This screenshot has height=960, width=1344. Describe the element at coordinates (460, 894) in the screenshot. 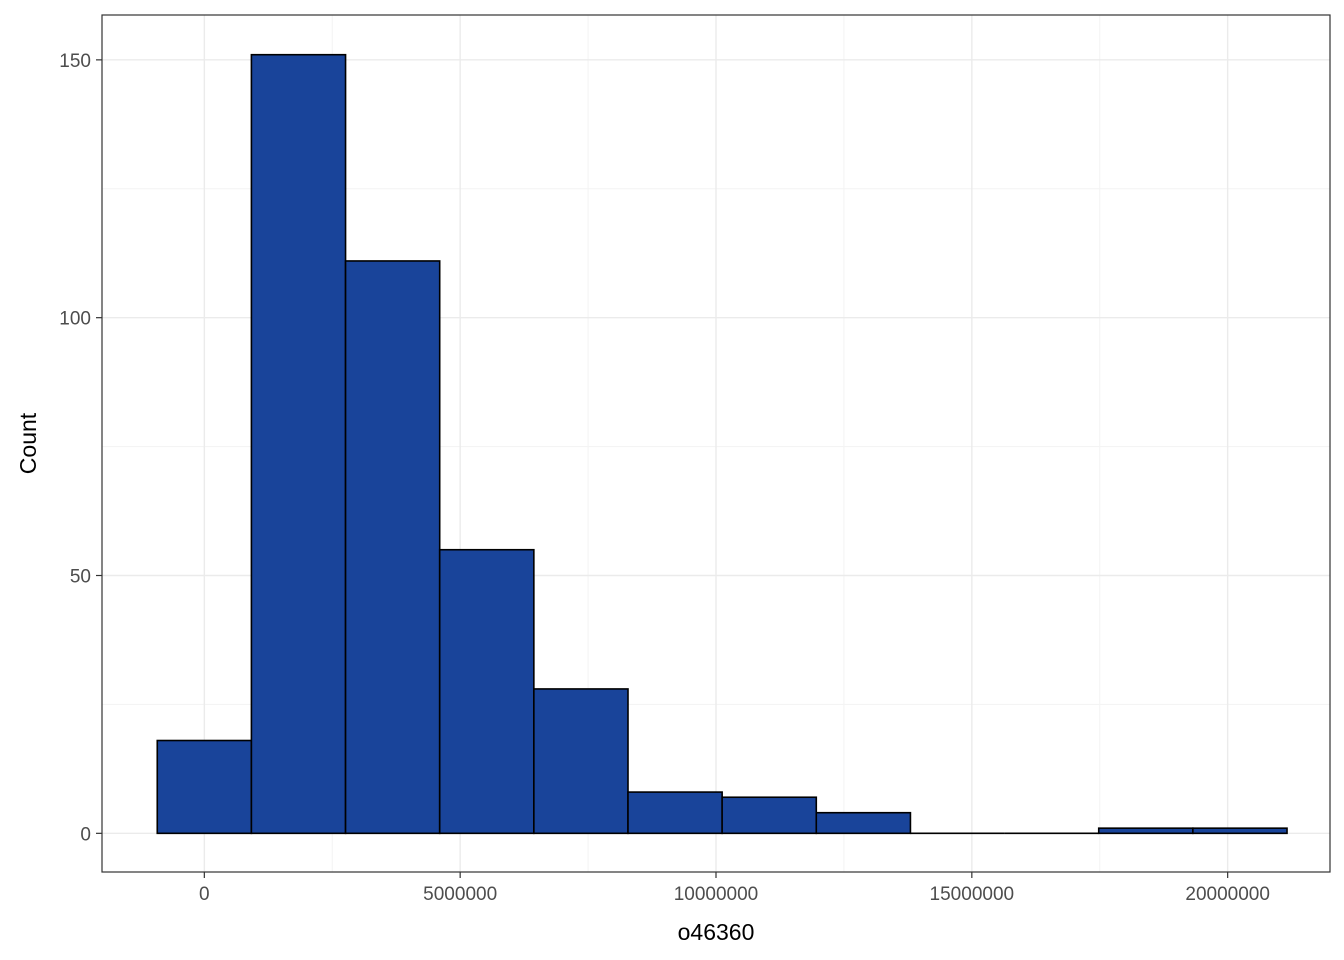

I see `x-tick-label: 5000000` at that location.